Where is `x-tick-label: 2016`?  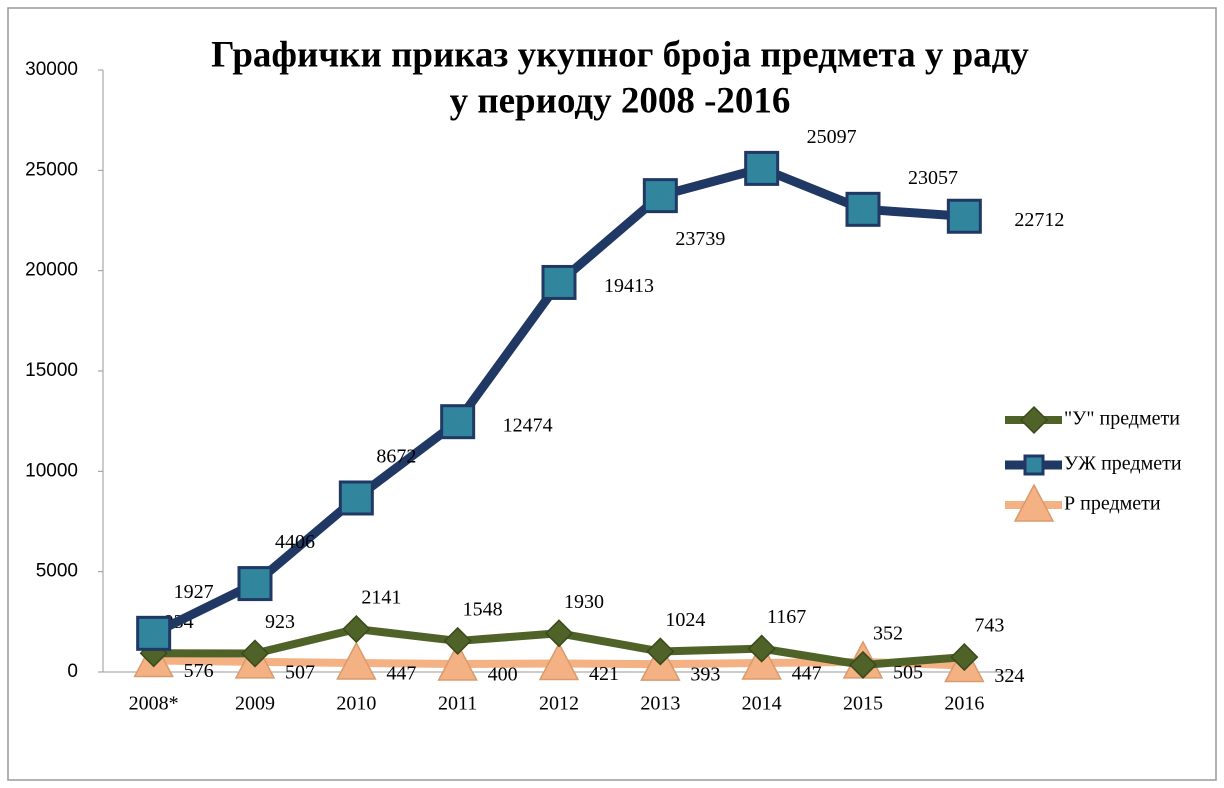
x-tick-label: 2016 is located at coordinates (964, 704).